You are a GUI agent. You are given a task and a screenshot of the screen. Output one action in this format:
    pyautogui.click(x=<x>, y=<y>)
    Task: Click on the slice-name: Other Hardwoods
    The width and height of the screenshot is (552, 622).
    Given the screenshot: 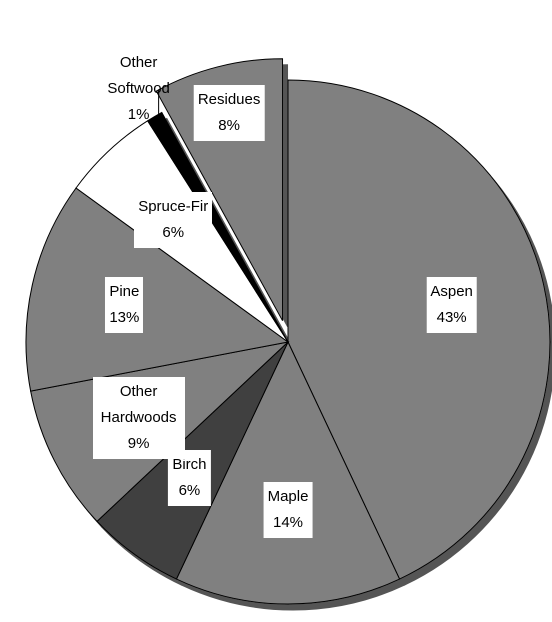 What is the action you would take?
    pyautogui.click(x=138, y=405)
    